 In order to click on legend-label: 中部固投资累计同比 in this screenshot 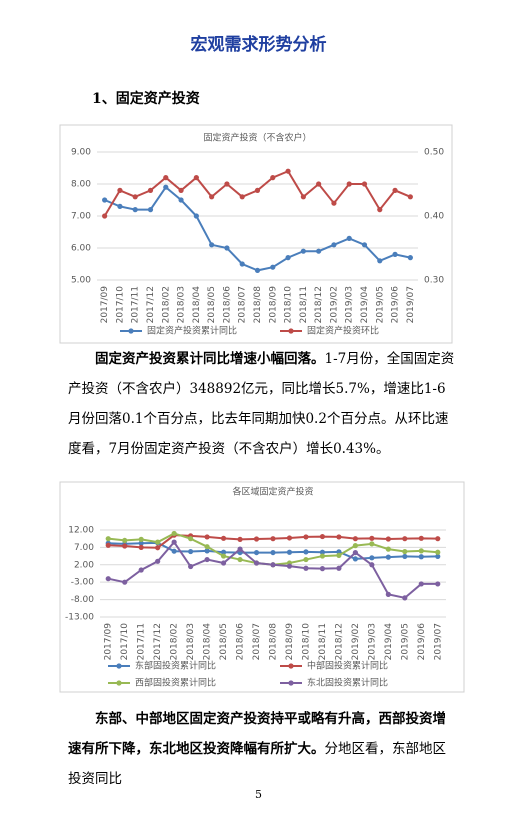, I will do `click(347, 666)`.